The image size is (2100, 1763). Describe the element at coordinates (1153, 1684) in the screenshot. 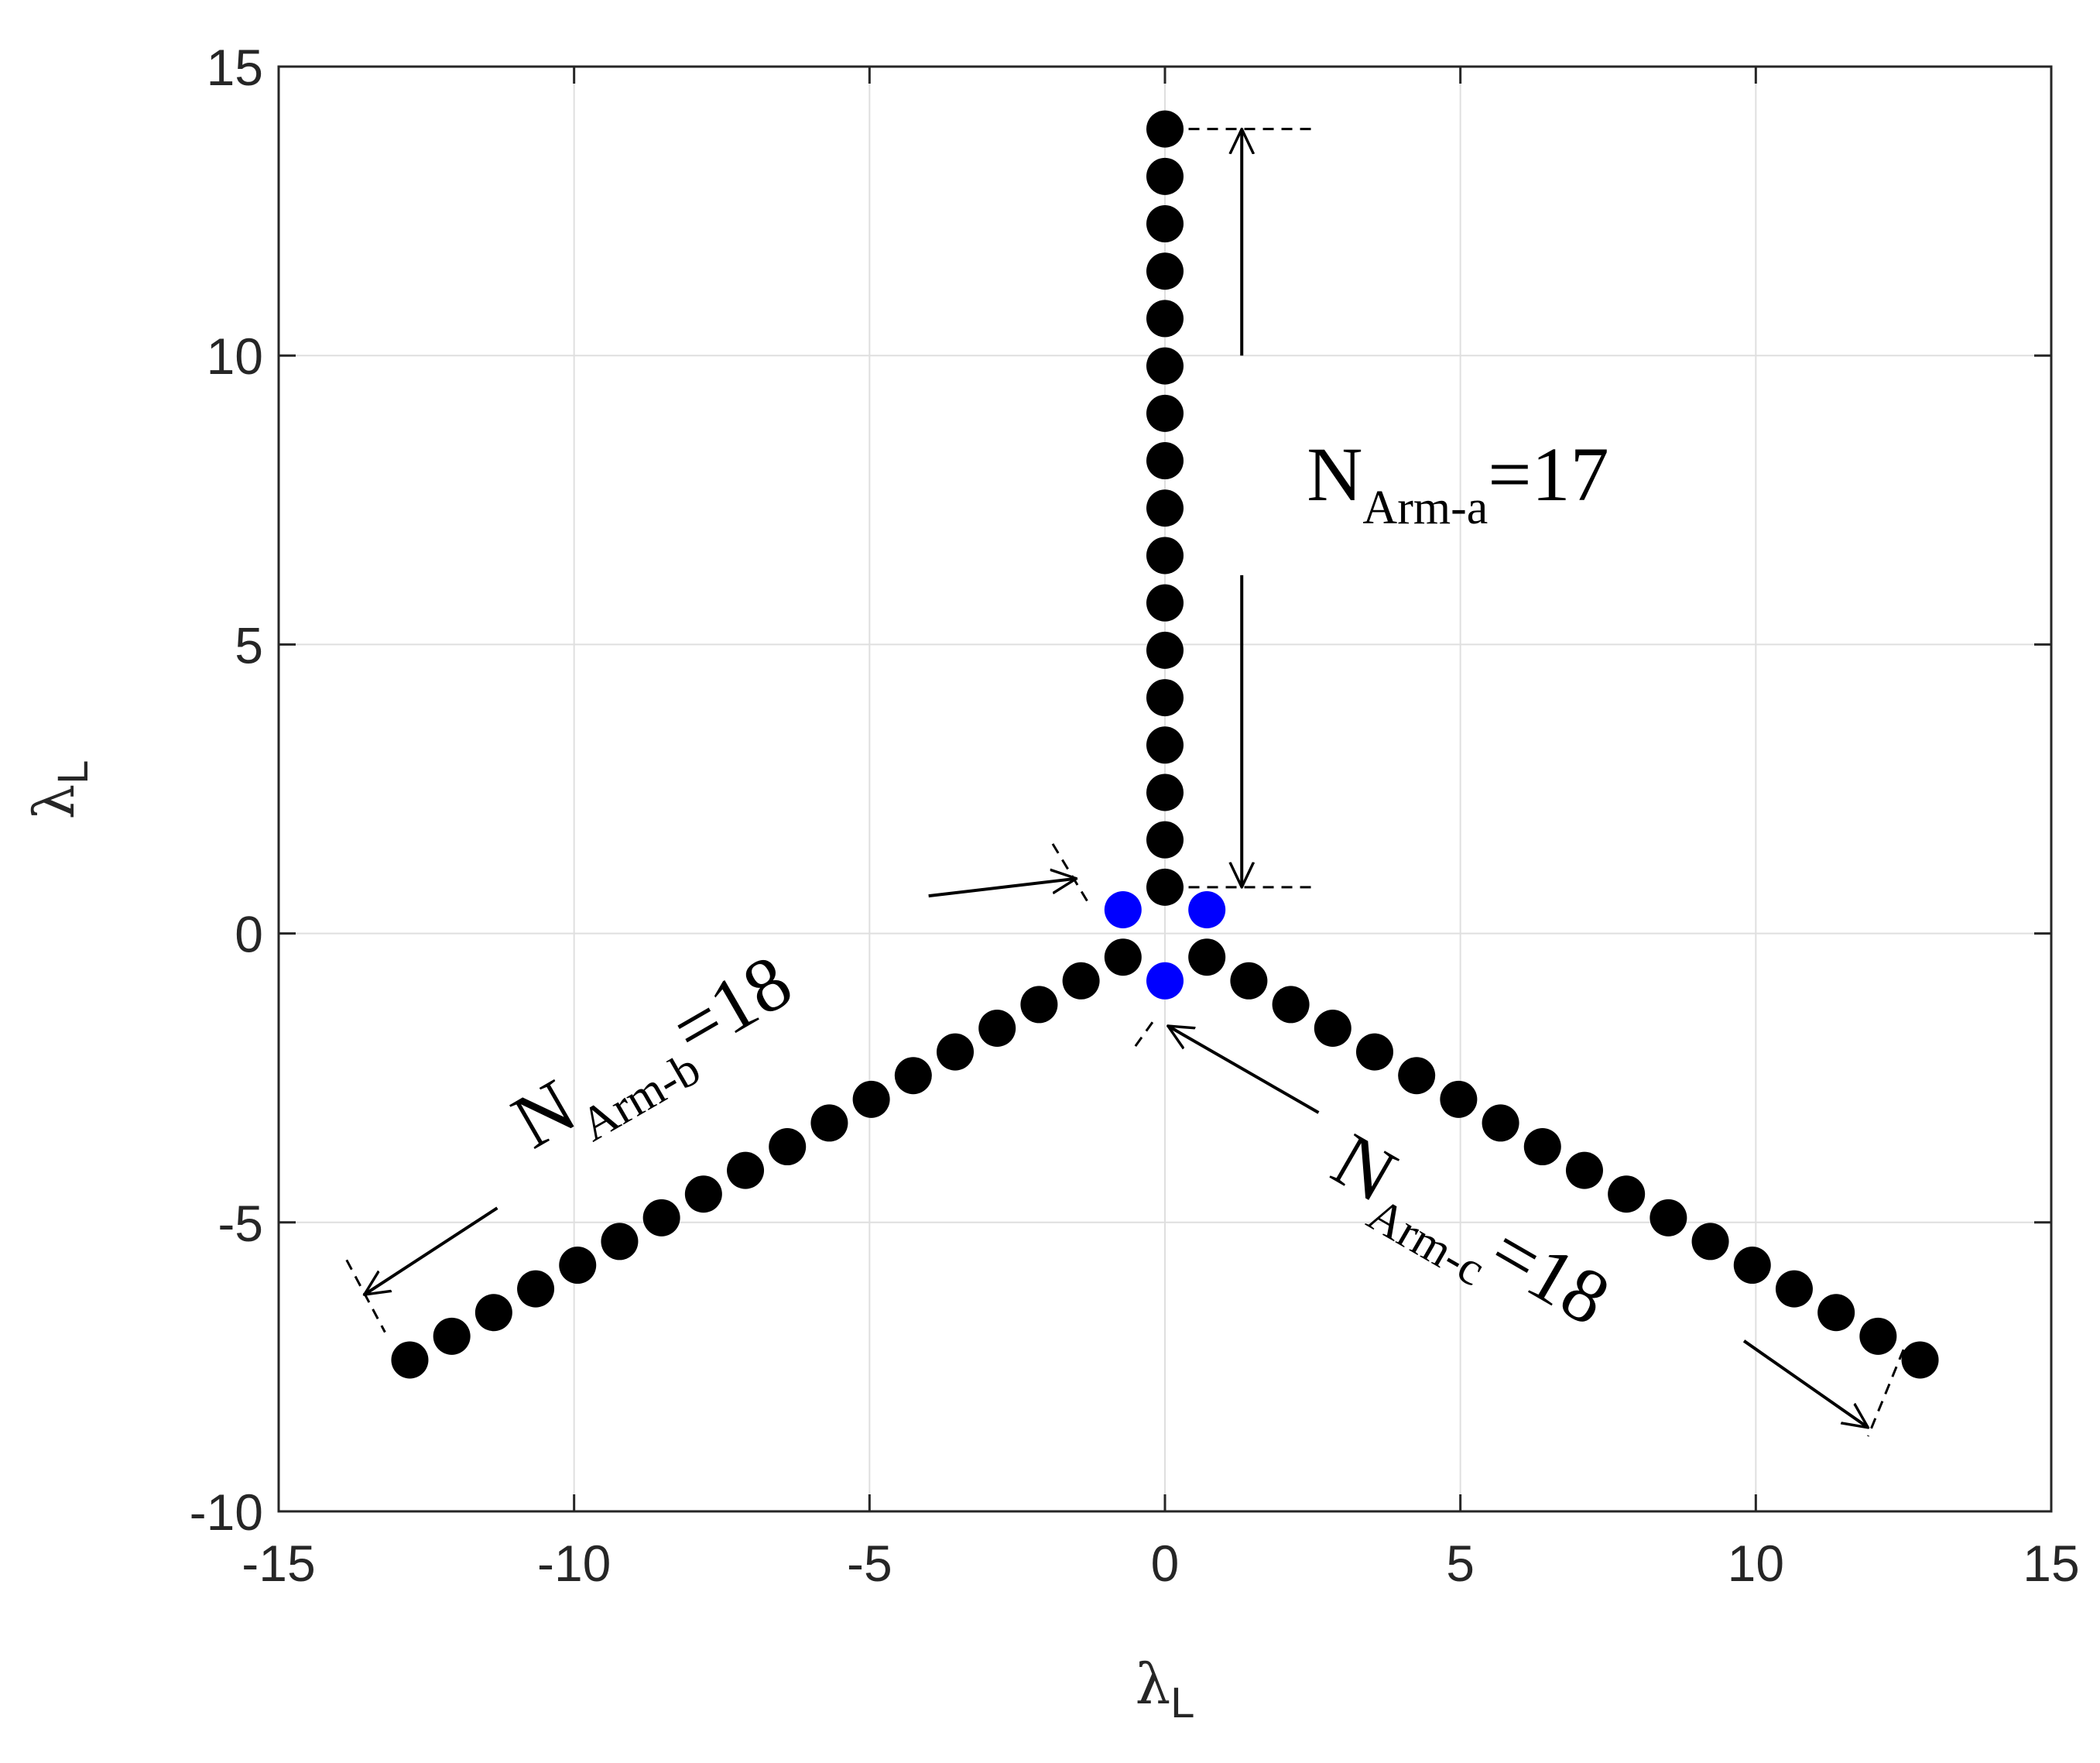

I see `x-axis-label-symbol: λ` at that location.